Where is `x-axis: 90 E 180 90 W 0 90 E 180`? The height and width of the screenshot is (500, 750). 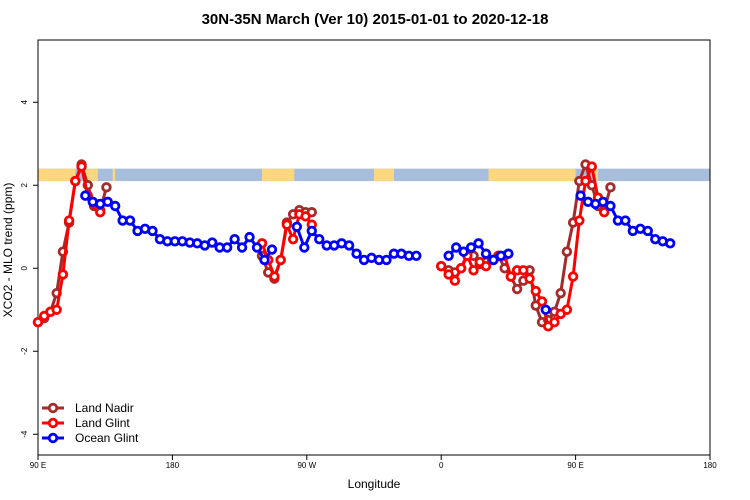 x-axis: 90 E 180 90 W 0 90 E 180 is located at coordinates (373, 462).